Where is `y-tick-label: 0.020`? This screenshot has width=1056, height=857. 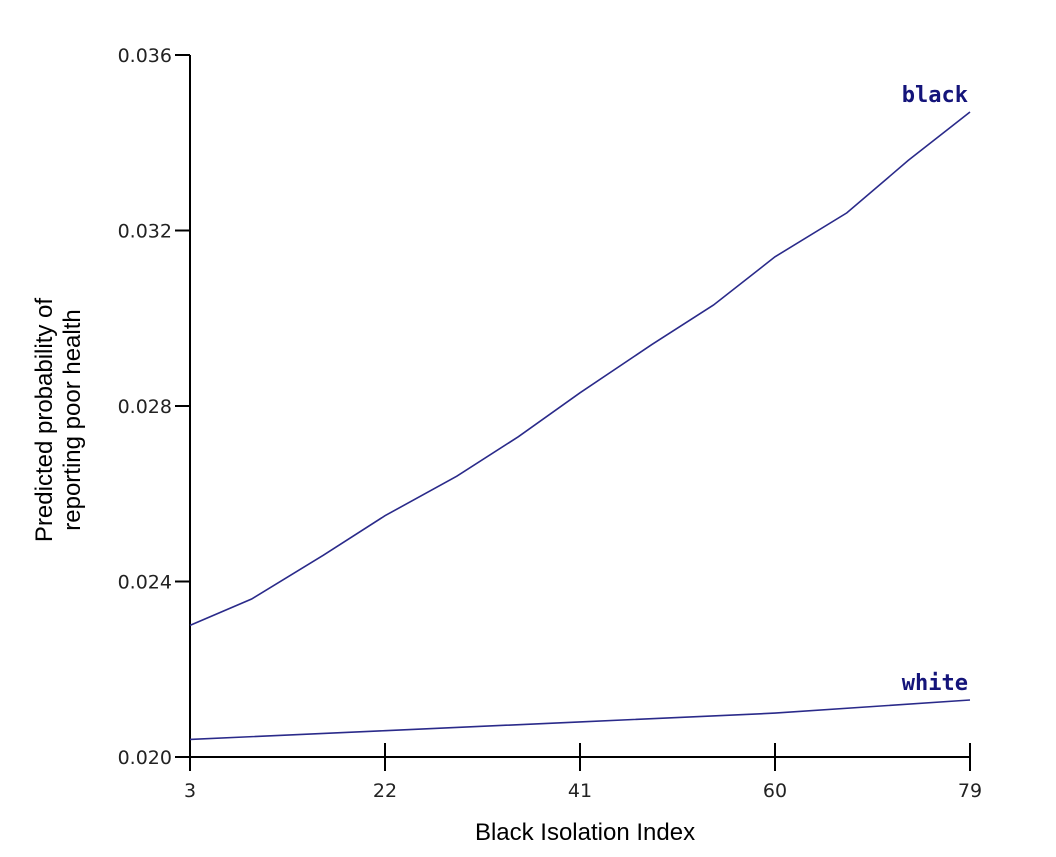
y-tick-label: 0.020 is located at coordinates (145, 758).